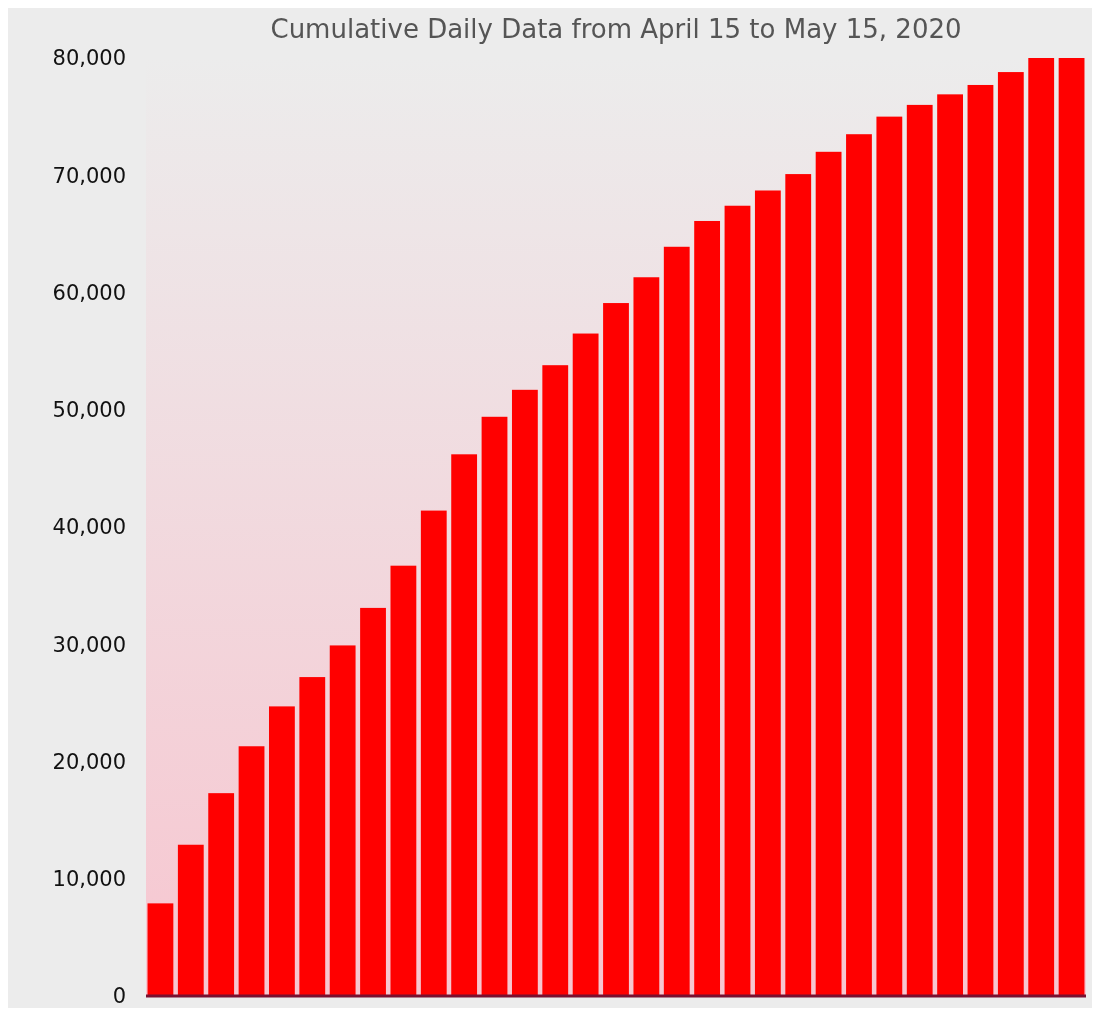 The image size is (1100, 1016). Describe the element at coordinates (89, 527) in the screenshot. I see `y-tick-label: 40,000` at that location.